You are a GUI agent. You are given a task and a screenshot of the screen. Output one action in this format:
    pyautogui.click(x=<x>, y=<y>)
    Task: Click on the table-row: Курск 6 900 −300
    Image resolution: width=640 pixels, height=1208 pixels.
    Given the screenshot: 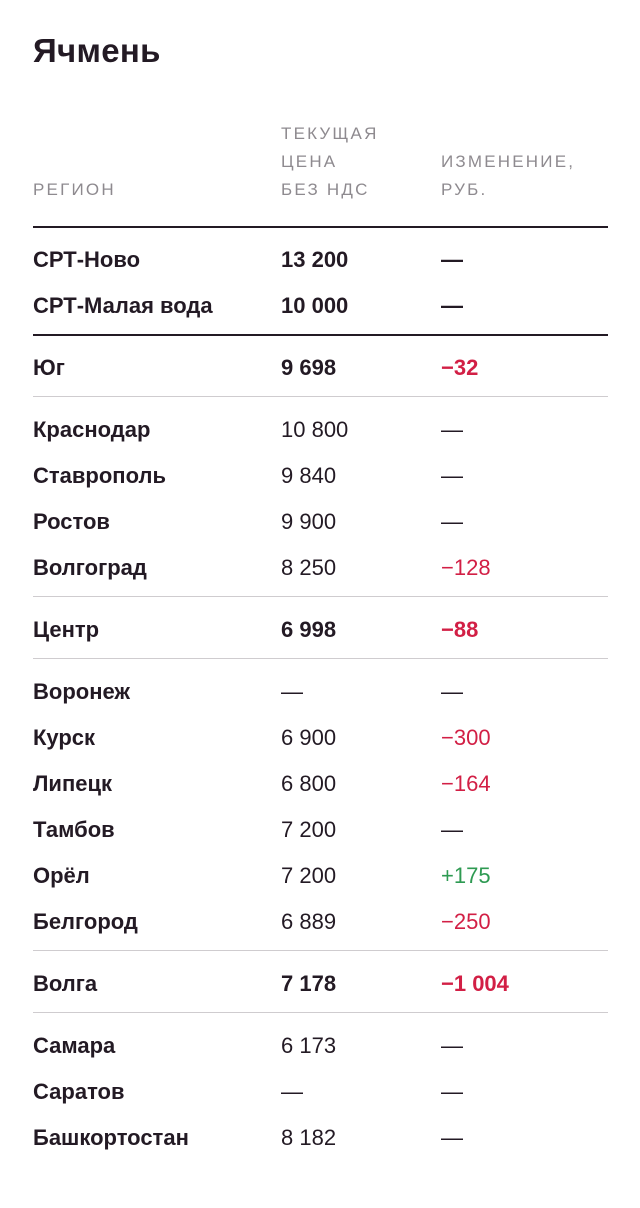 What is the action you would take?
    pyautogui.click(x=320, y=738)
    